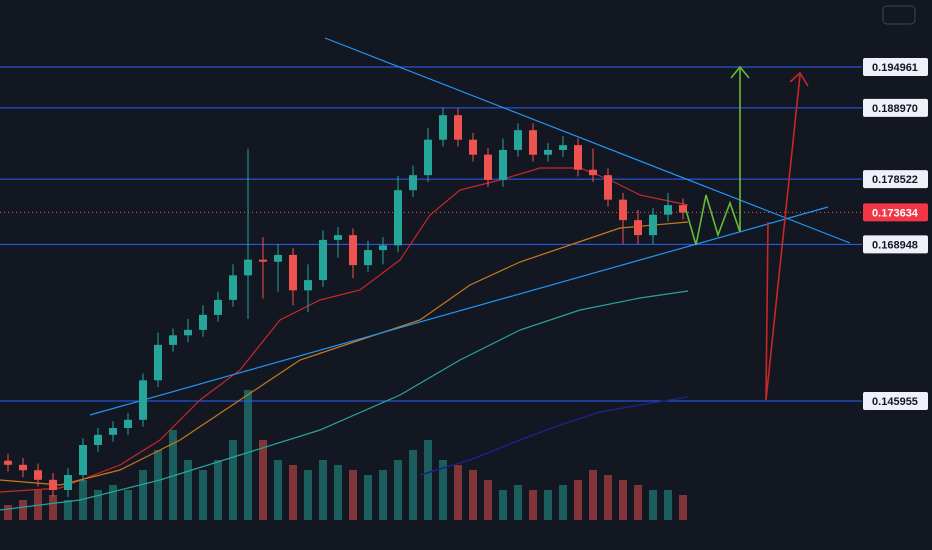  Describe the element at coordinates (747, 233) in the screenshot. I see `projections` at that location.